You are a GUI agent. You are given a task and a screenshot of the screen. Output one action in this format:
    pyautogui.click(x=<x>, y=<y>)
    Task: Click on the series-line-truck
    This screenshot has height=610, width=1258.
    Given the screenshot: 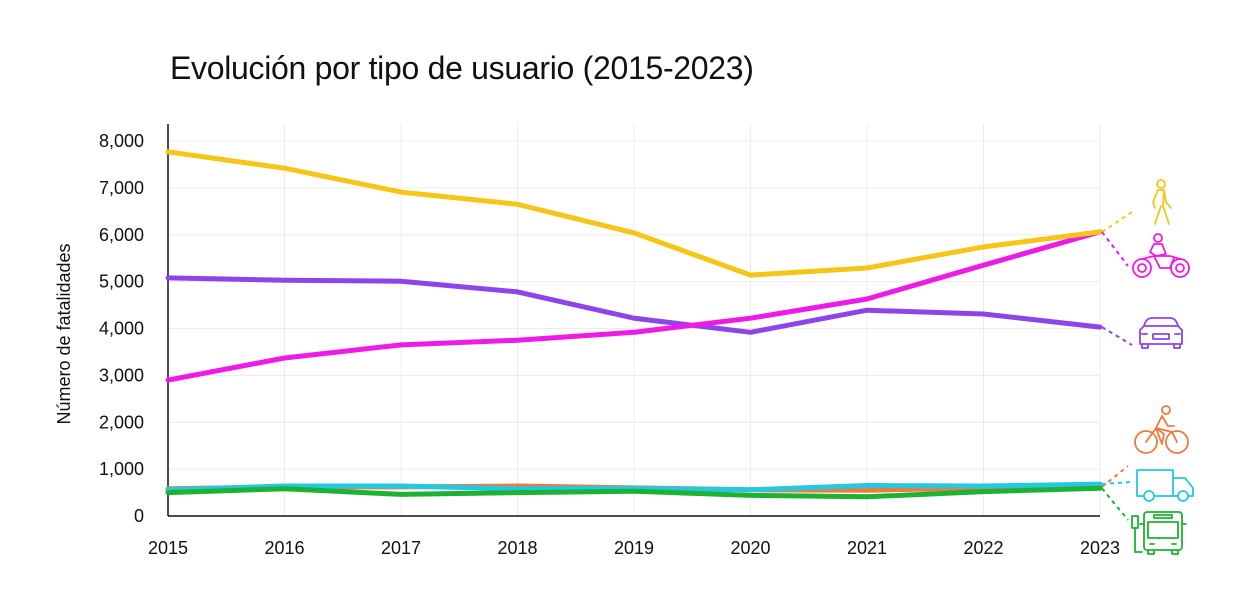 What is the action you would take?
    pyautogui.click(x=634, y=487)
    